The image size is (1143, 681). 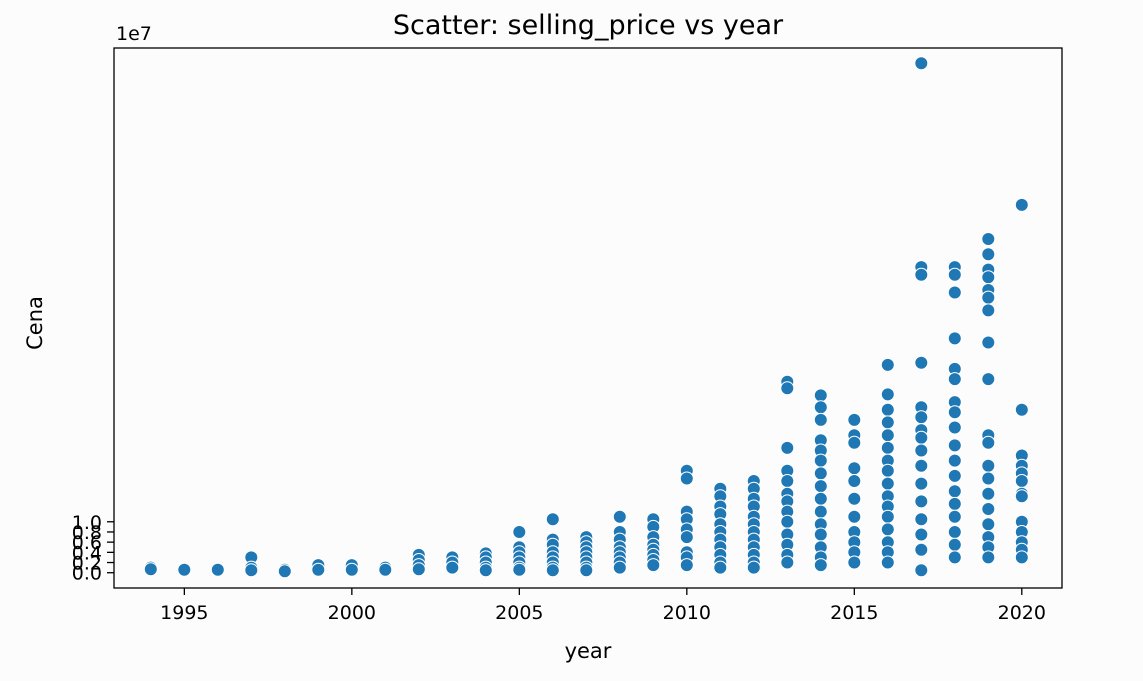 I want to click on x-axis-label: year, so click(x=588, y=651).